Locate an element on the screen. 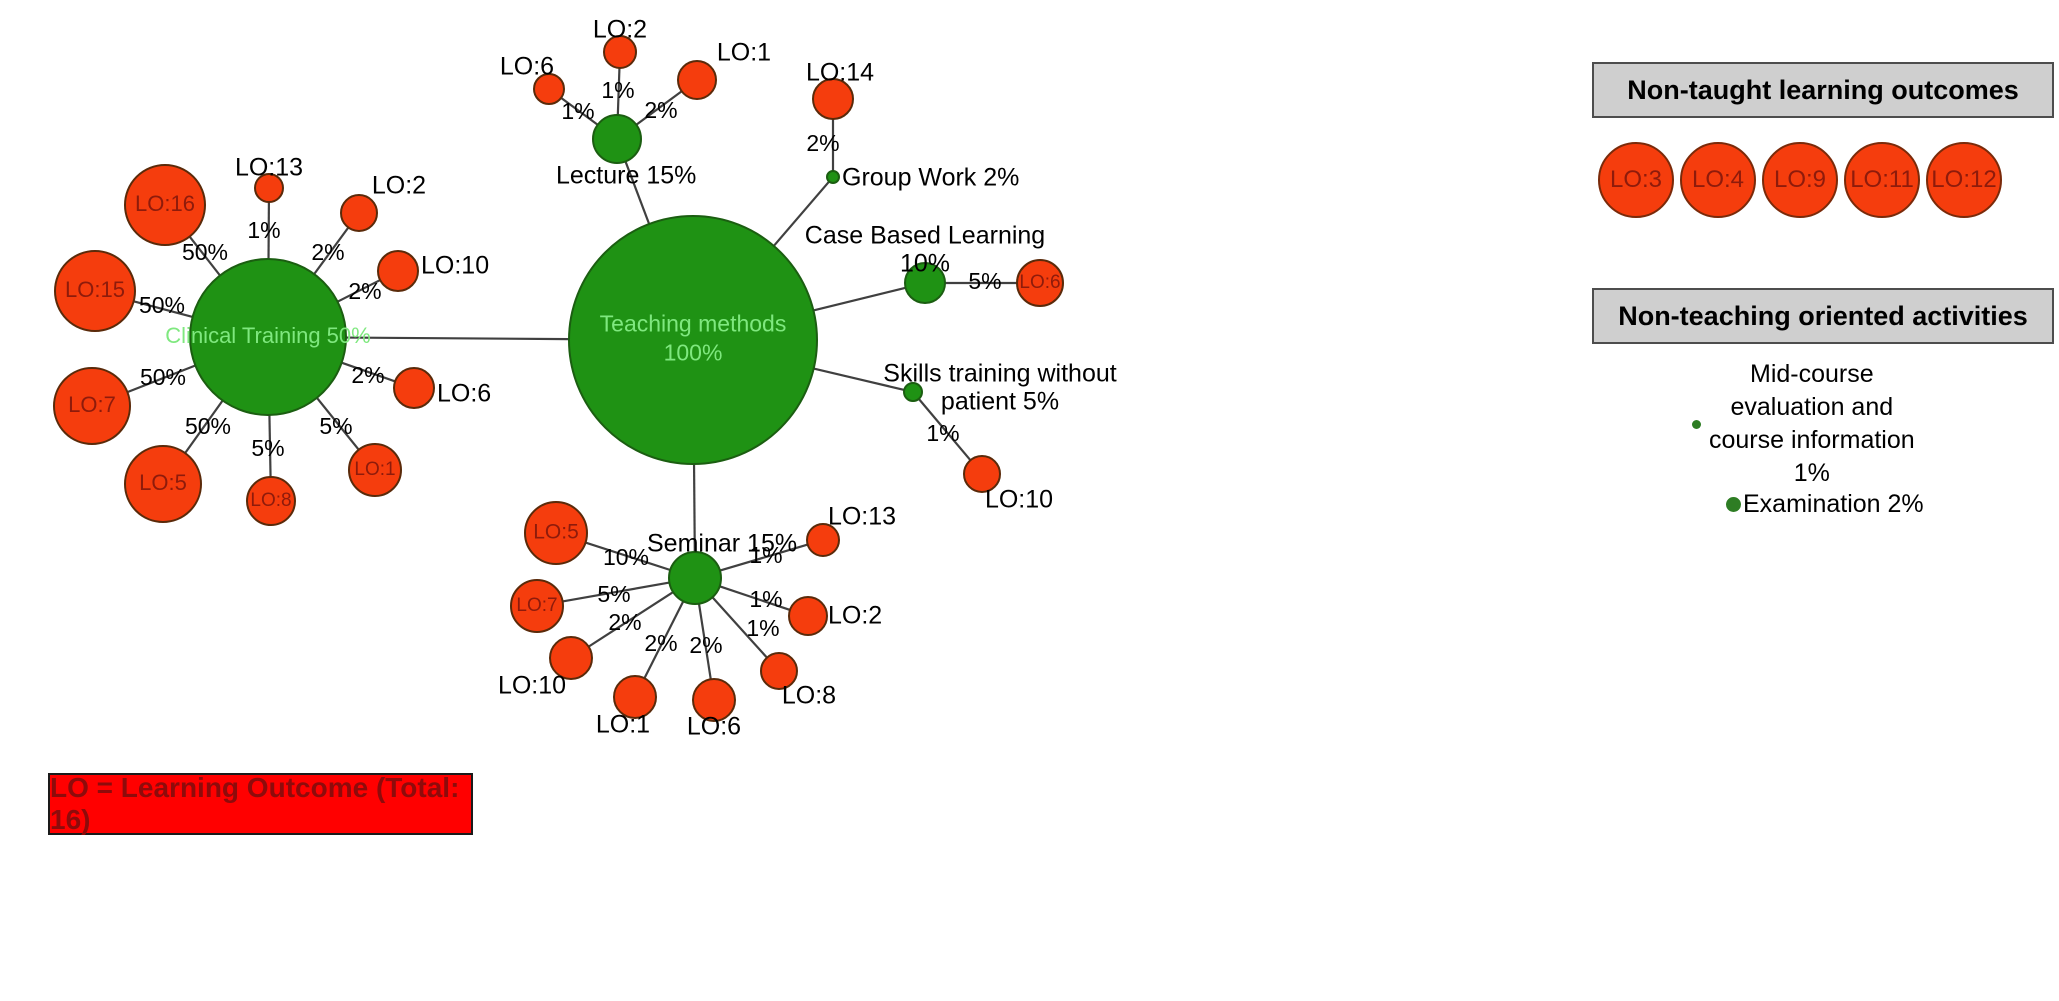 This screenshot has width=2059, height=1001. edge-clinical-training-to-ct-lo16 is located at coordinates (204, 256).